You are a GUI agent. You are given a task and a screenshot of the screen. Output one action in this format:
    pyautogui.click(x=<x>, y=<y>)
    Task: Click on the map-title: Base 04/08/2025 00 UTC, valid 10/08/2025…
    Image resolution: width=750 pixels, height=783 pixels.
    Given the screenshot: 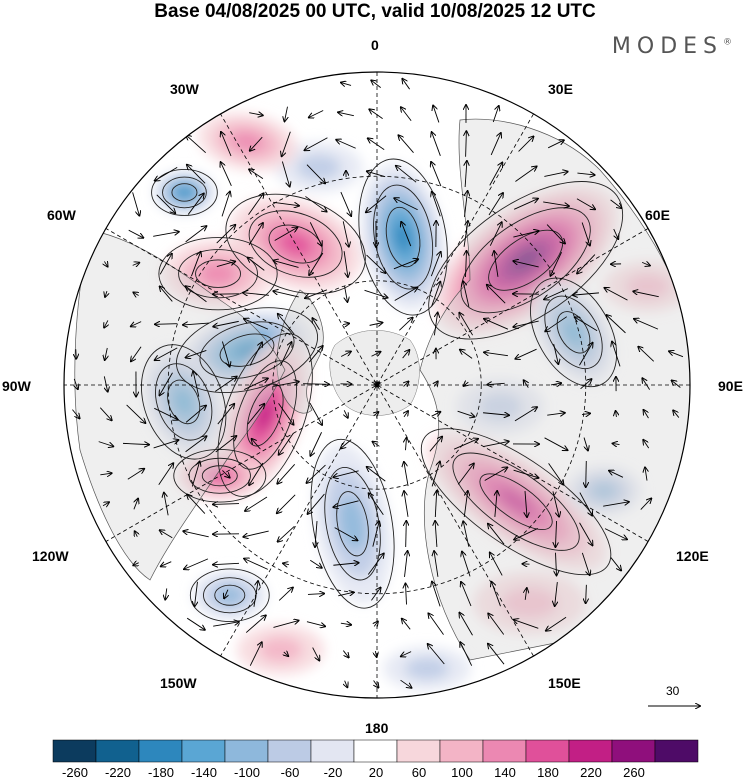 What is the action you would take?
    pyautogui.click(x=375, y=11)
    